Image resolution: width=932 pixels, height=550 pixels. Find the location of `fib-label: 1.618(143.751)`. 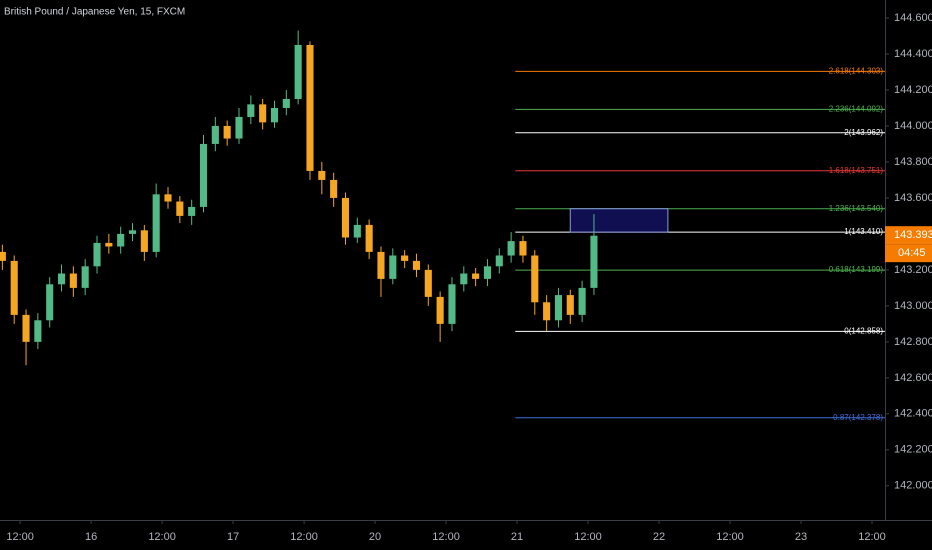

fib-label: 1.618(143.751) is located at coordinates (856, 170).